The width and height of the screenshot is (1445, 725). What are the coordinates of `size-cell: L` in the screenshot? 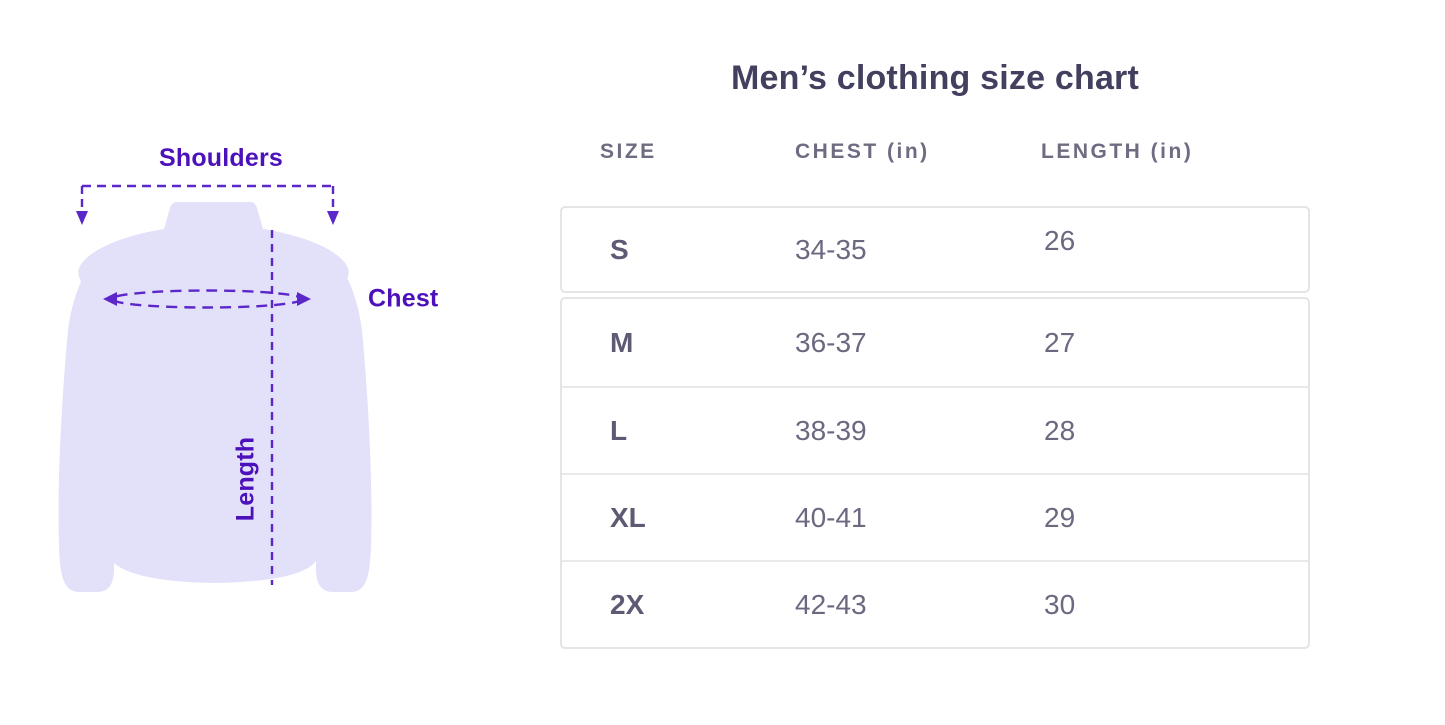 It's located at (619, 430).